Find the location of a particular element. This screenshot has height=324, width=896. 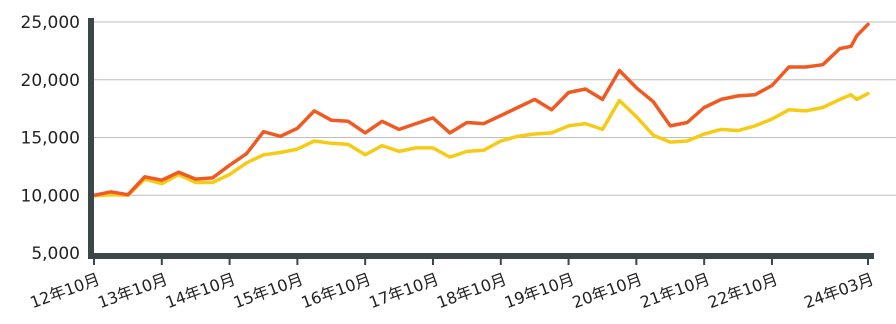

x-tick-label: 22年10月 is located at coordinates (742, 290).